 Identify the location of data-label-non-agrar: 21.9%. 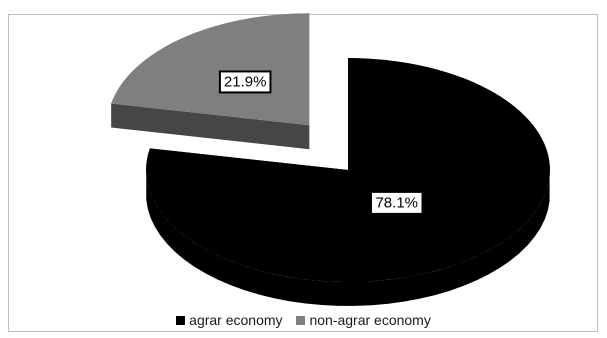
(245, 81).